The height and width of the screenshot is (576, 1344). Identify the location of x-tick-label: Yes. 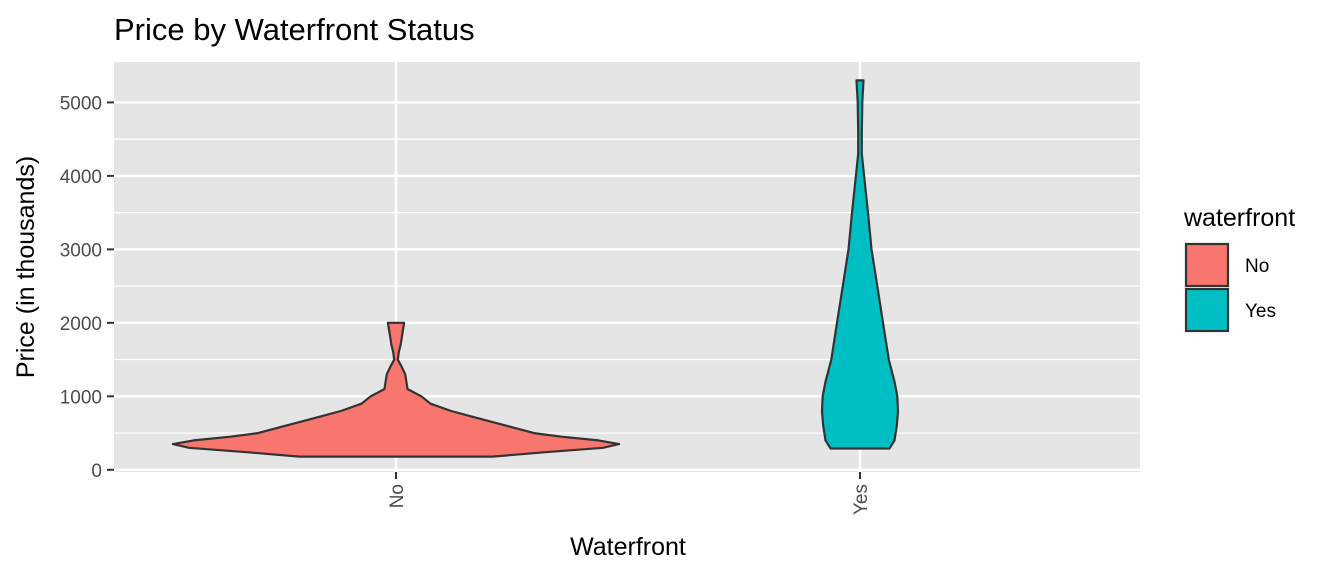
(861, 499).